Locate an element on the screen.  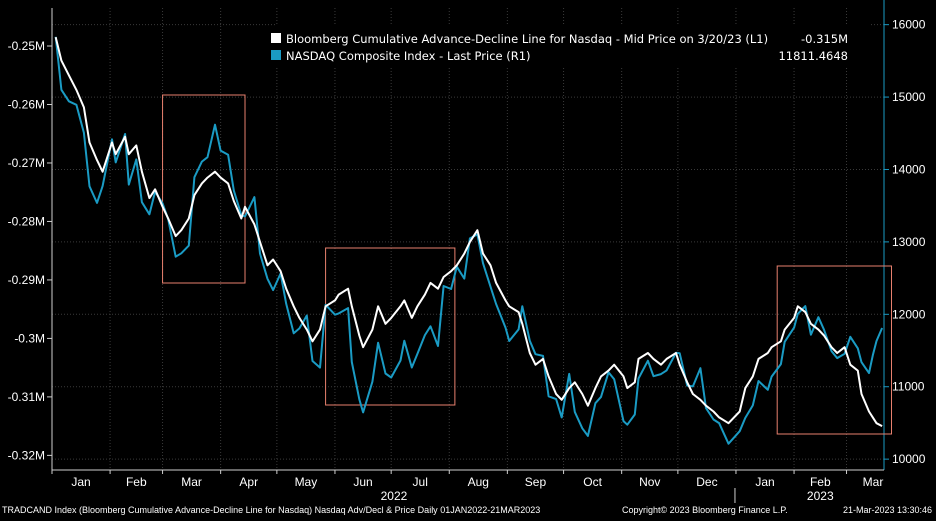
legend-background is located at coordinates (573, 46).